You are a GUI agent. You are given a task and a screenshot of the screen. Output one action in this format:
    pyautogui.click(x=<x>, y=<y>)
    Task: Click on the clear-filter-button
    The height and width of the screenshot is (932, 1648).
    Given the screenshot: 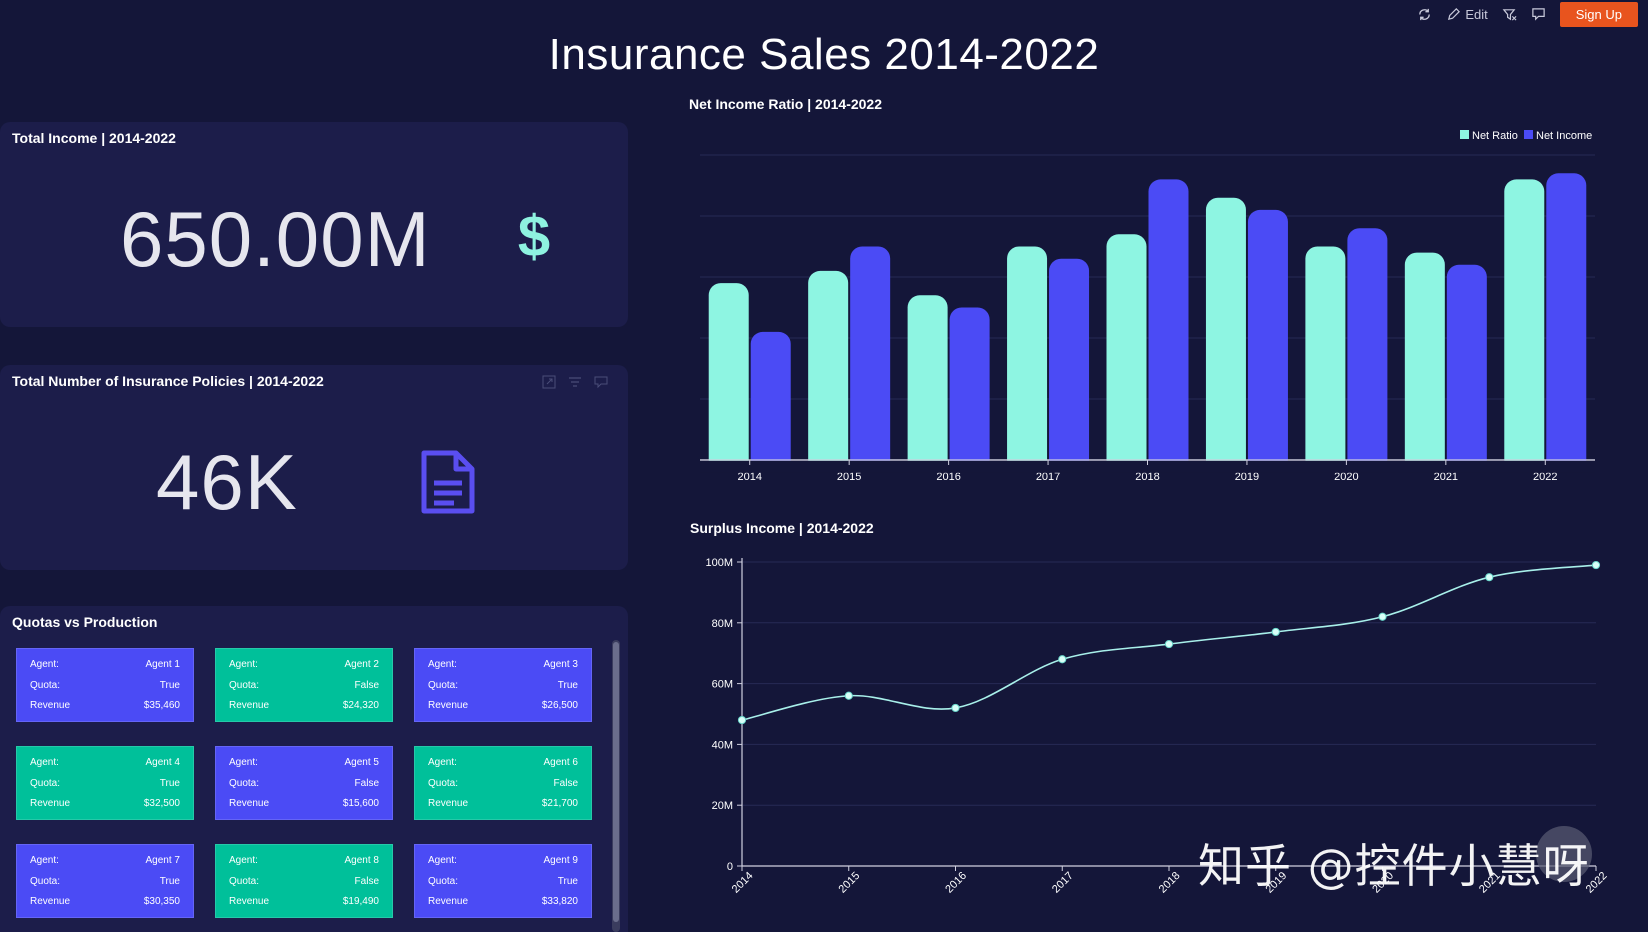 What is the action you would take?
    pyautogui.click(x=1509, y=14)
    